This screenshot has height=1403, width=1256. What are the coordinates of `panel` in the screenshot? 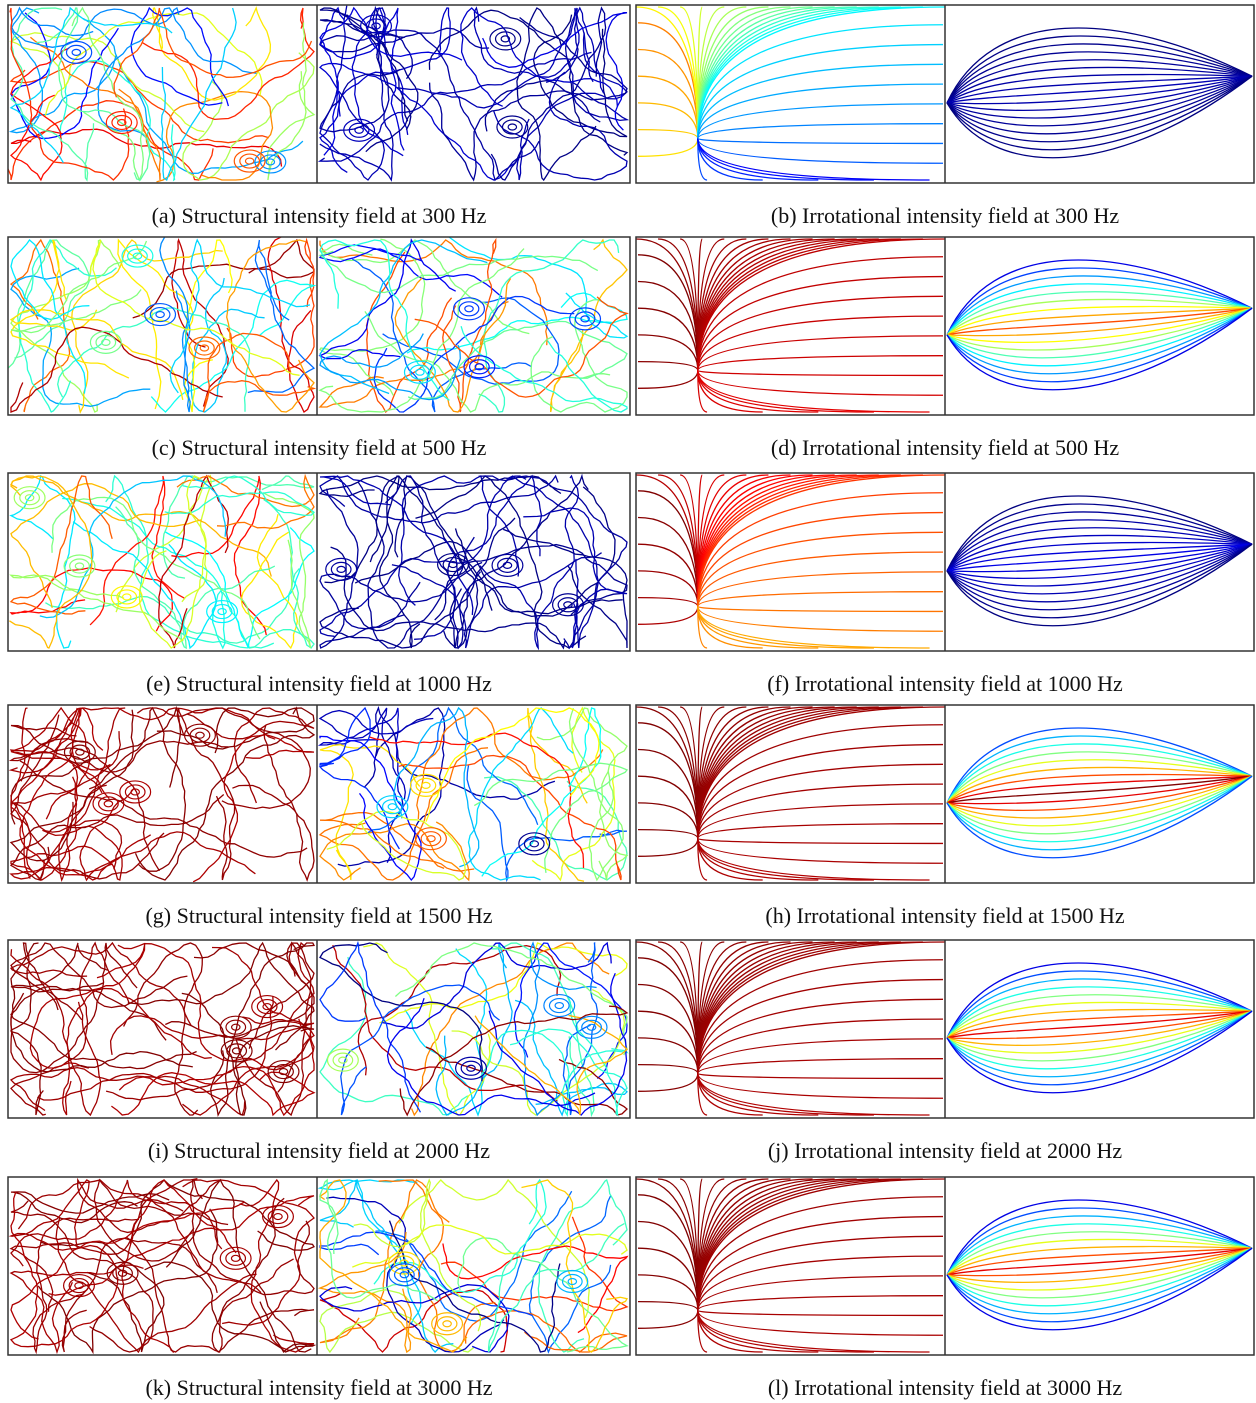 It's located at (319, 562).